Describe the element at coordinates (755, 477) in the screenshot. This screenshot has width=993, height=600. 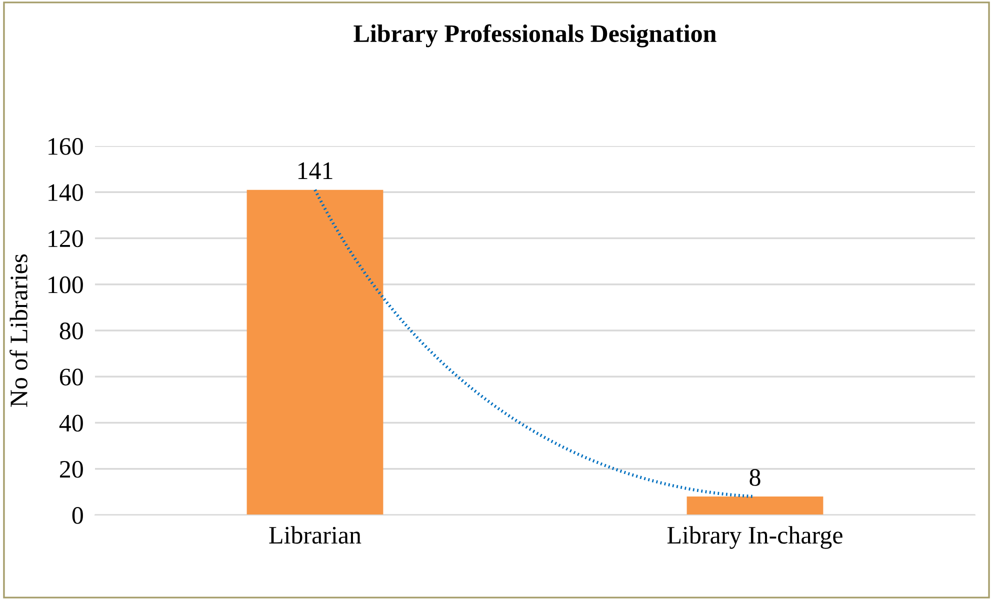
I see `data-label: 8` at that location.